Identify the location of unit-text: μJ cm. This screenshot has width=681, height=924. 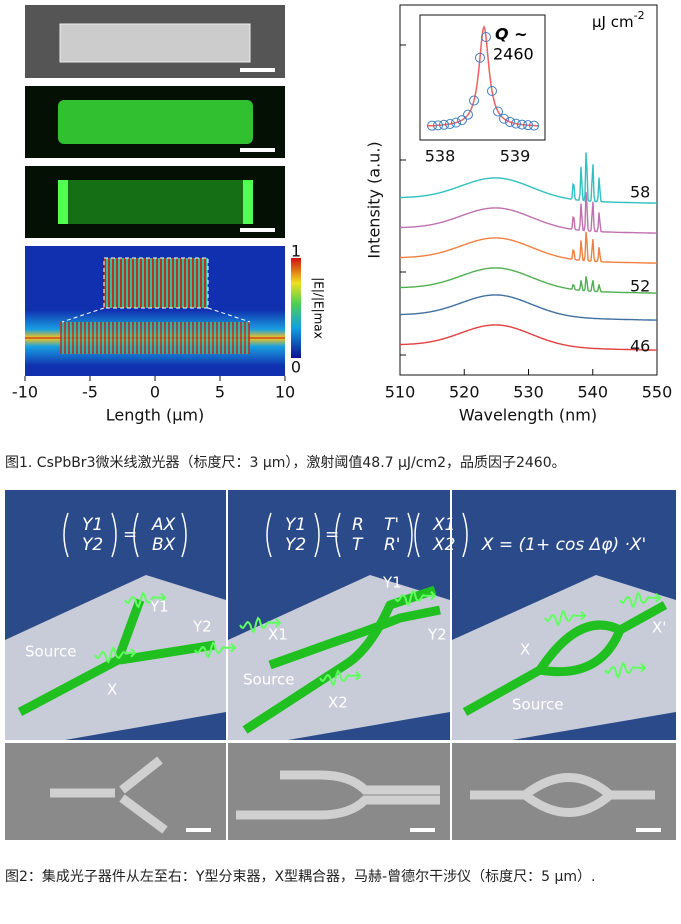
(613, 22).